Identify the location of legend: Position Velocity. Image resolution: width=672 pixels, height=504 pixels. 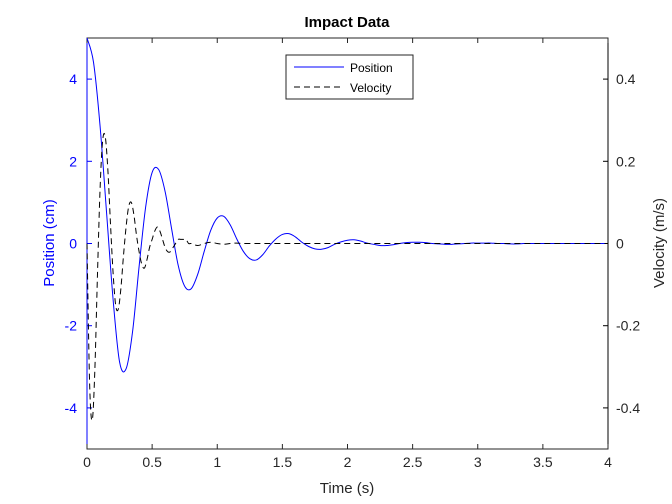
(349, 77).